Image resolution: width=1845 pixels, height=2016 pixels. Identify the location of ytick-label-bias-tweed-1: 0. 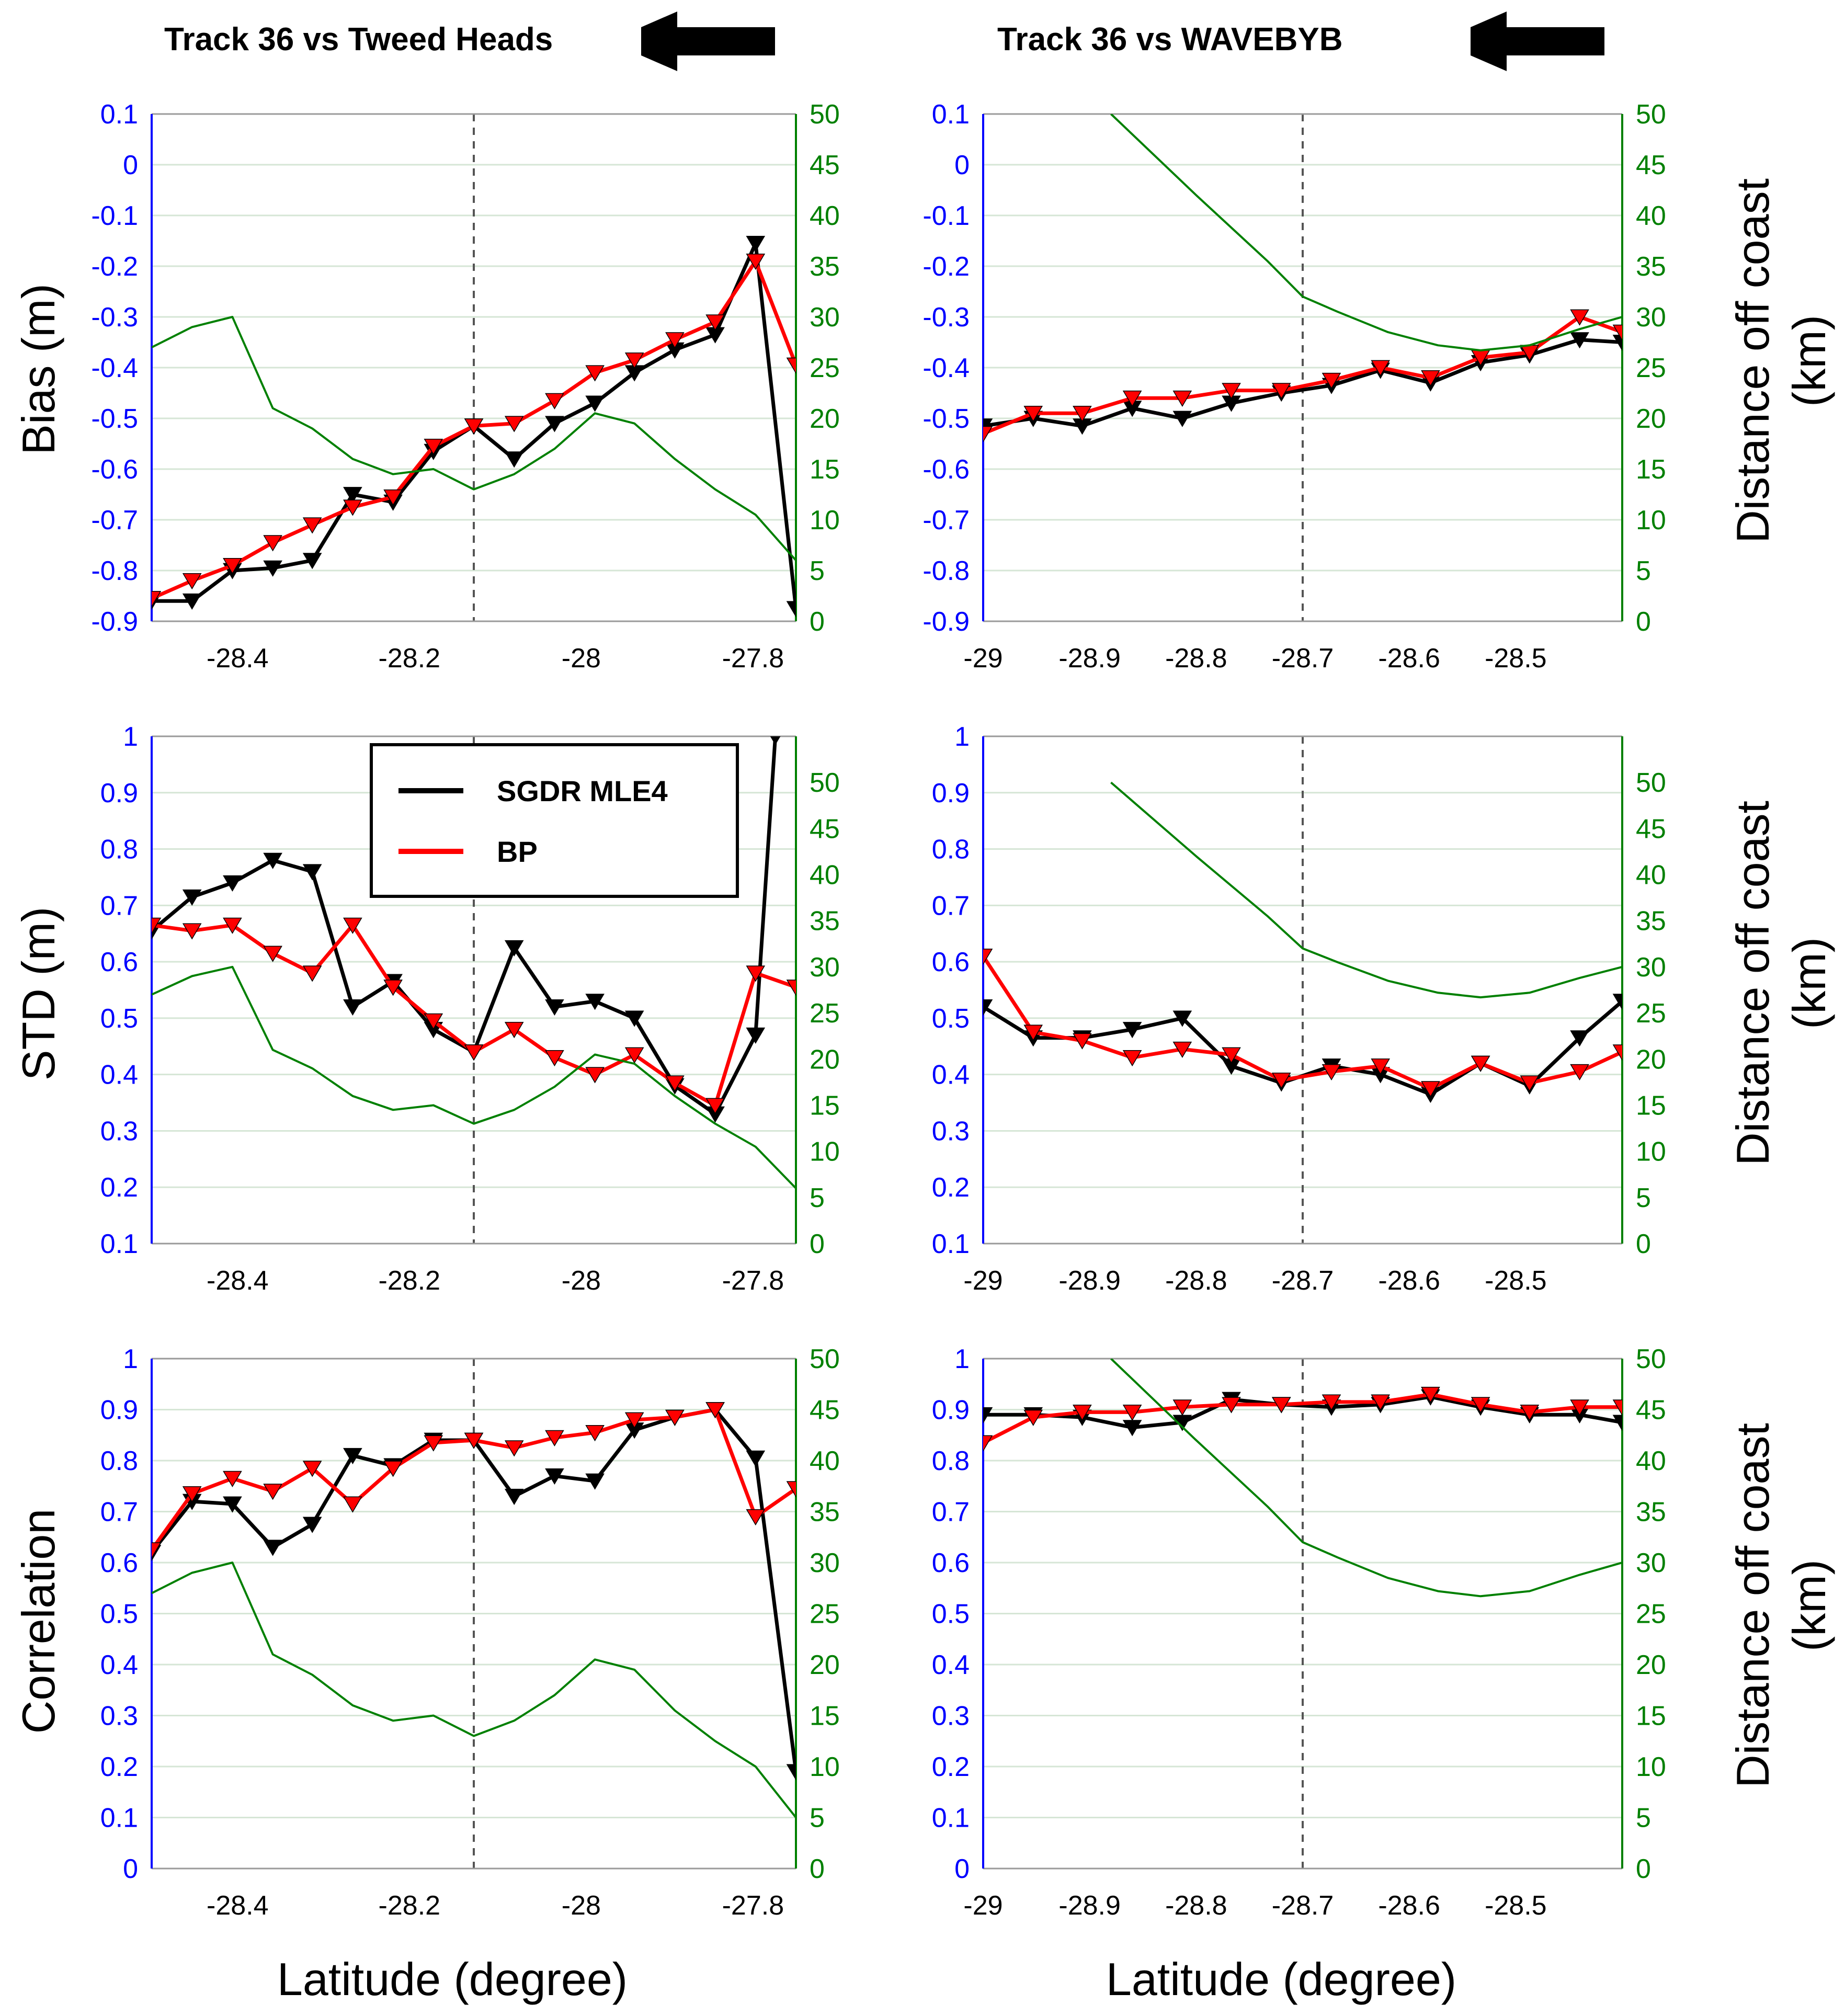
(130, 165).